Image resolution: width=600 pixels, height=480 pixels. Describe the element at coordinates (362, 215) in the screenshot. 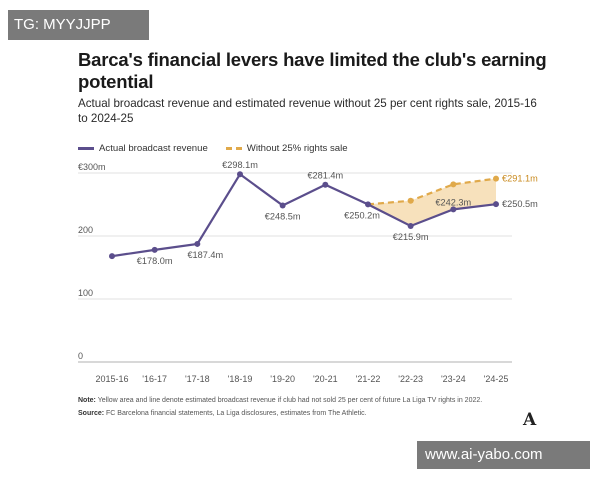

I see `data-label-actual: €250.2m` at that location.